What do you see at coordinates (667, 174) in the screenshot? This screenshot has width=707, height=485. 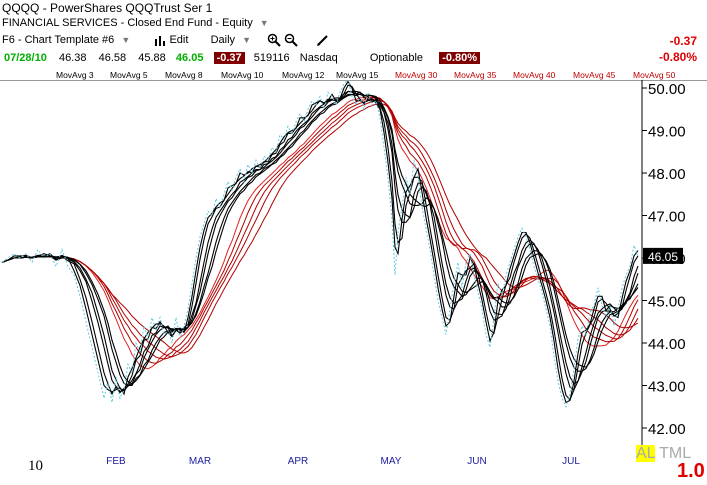 I see `y-tick-label: 48.00` at bounding box center [667, 174].